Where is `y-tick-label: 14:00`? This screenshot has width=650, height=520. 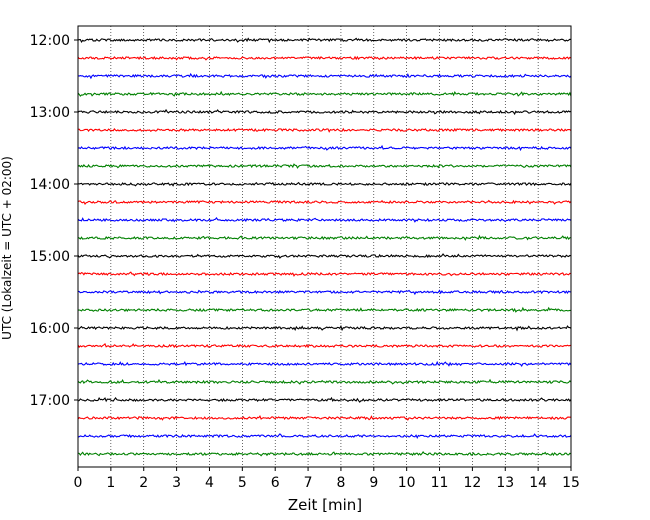
y-tick-label: 14:00 is located at coordinates (50, 185).